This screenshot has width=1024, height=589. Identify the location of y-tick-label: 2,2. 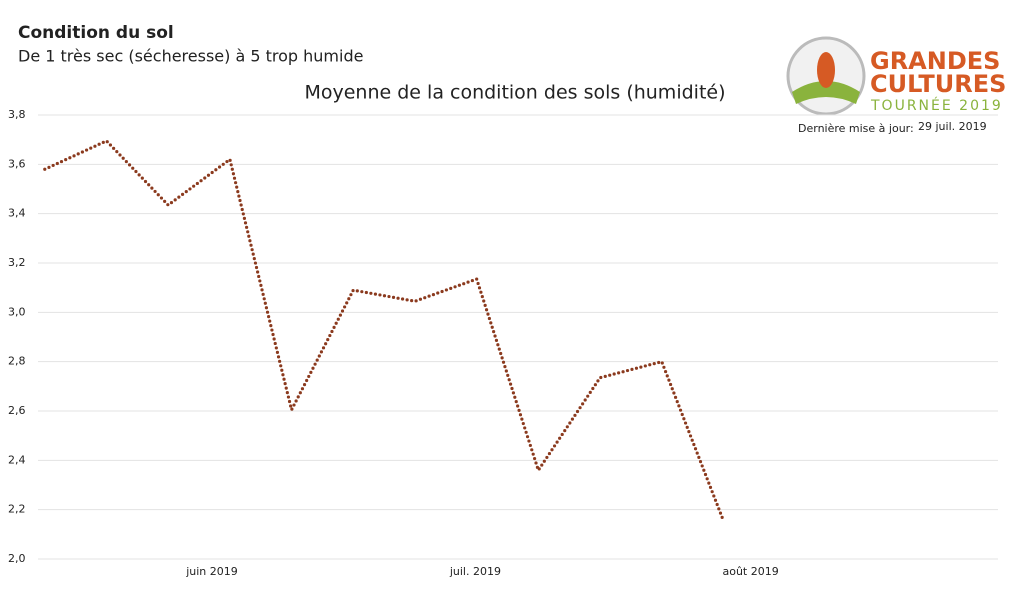
(17, 509).